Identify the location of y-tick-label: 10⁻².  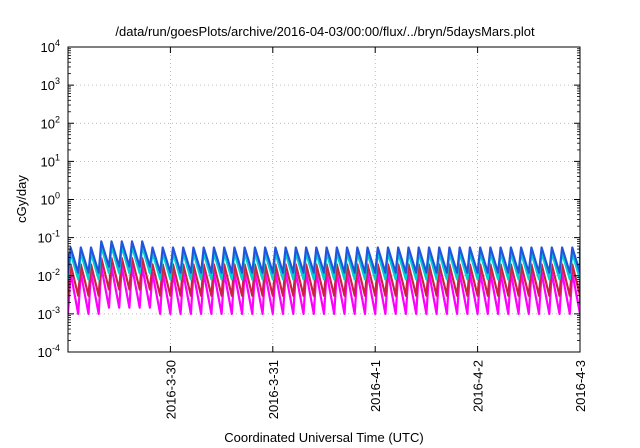
(49, 275).